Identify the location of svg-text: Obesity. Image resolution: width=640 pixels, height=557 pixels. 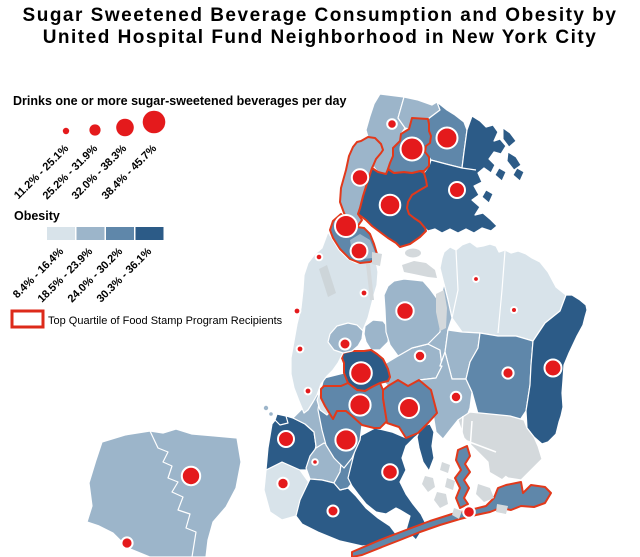
(37, 216).